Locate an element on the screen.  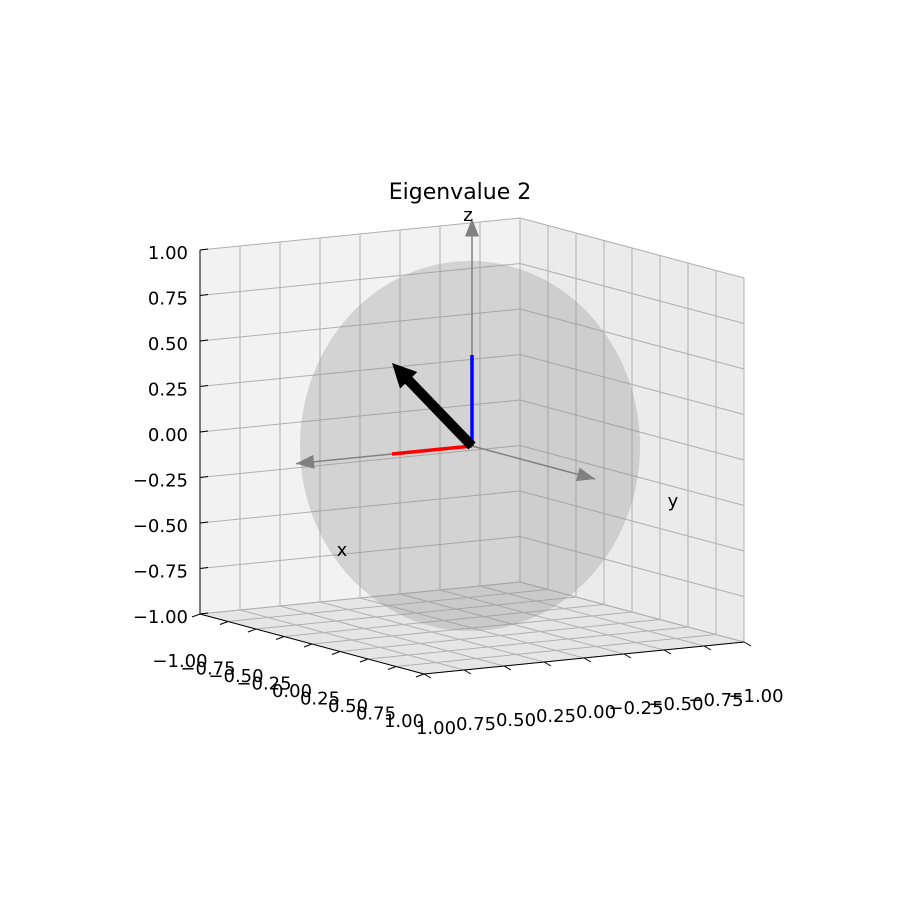
y-tick-label: 0.25 is located at coordinates (320, 699).